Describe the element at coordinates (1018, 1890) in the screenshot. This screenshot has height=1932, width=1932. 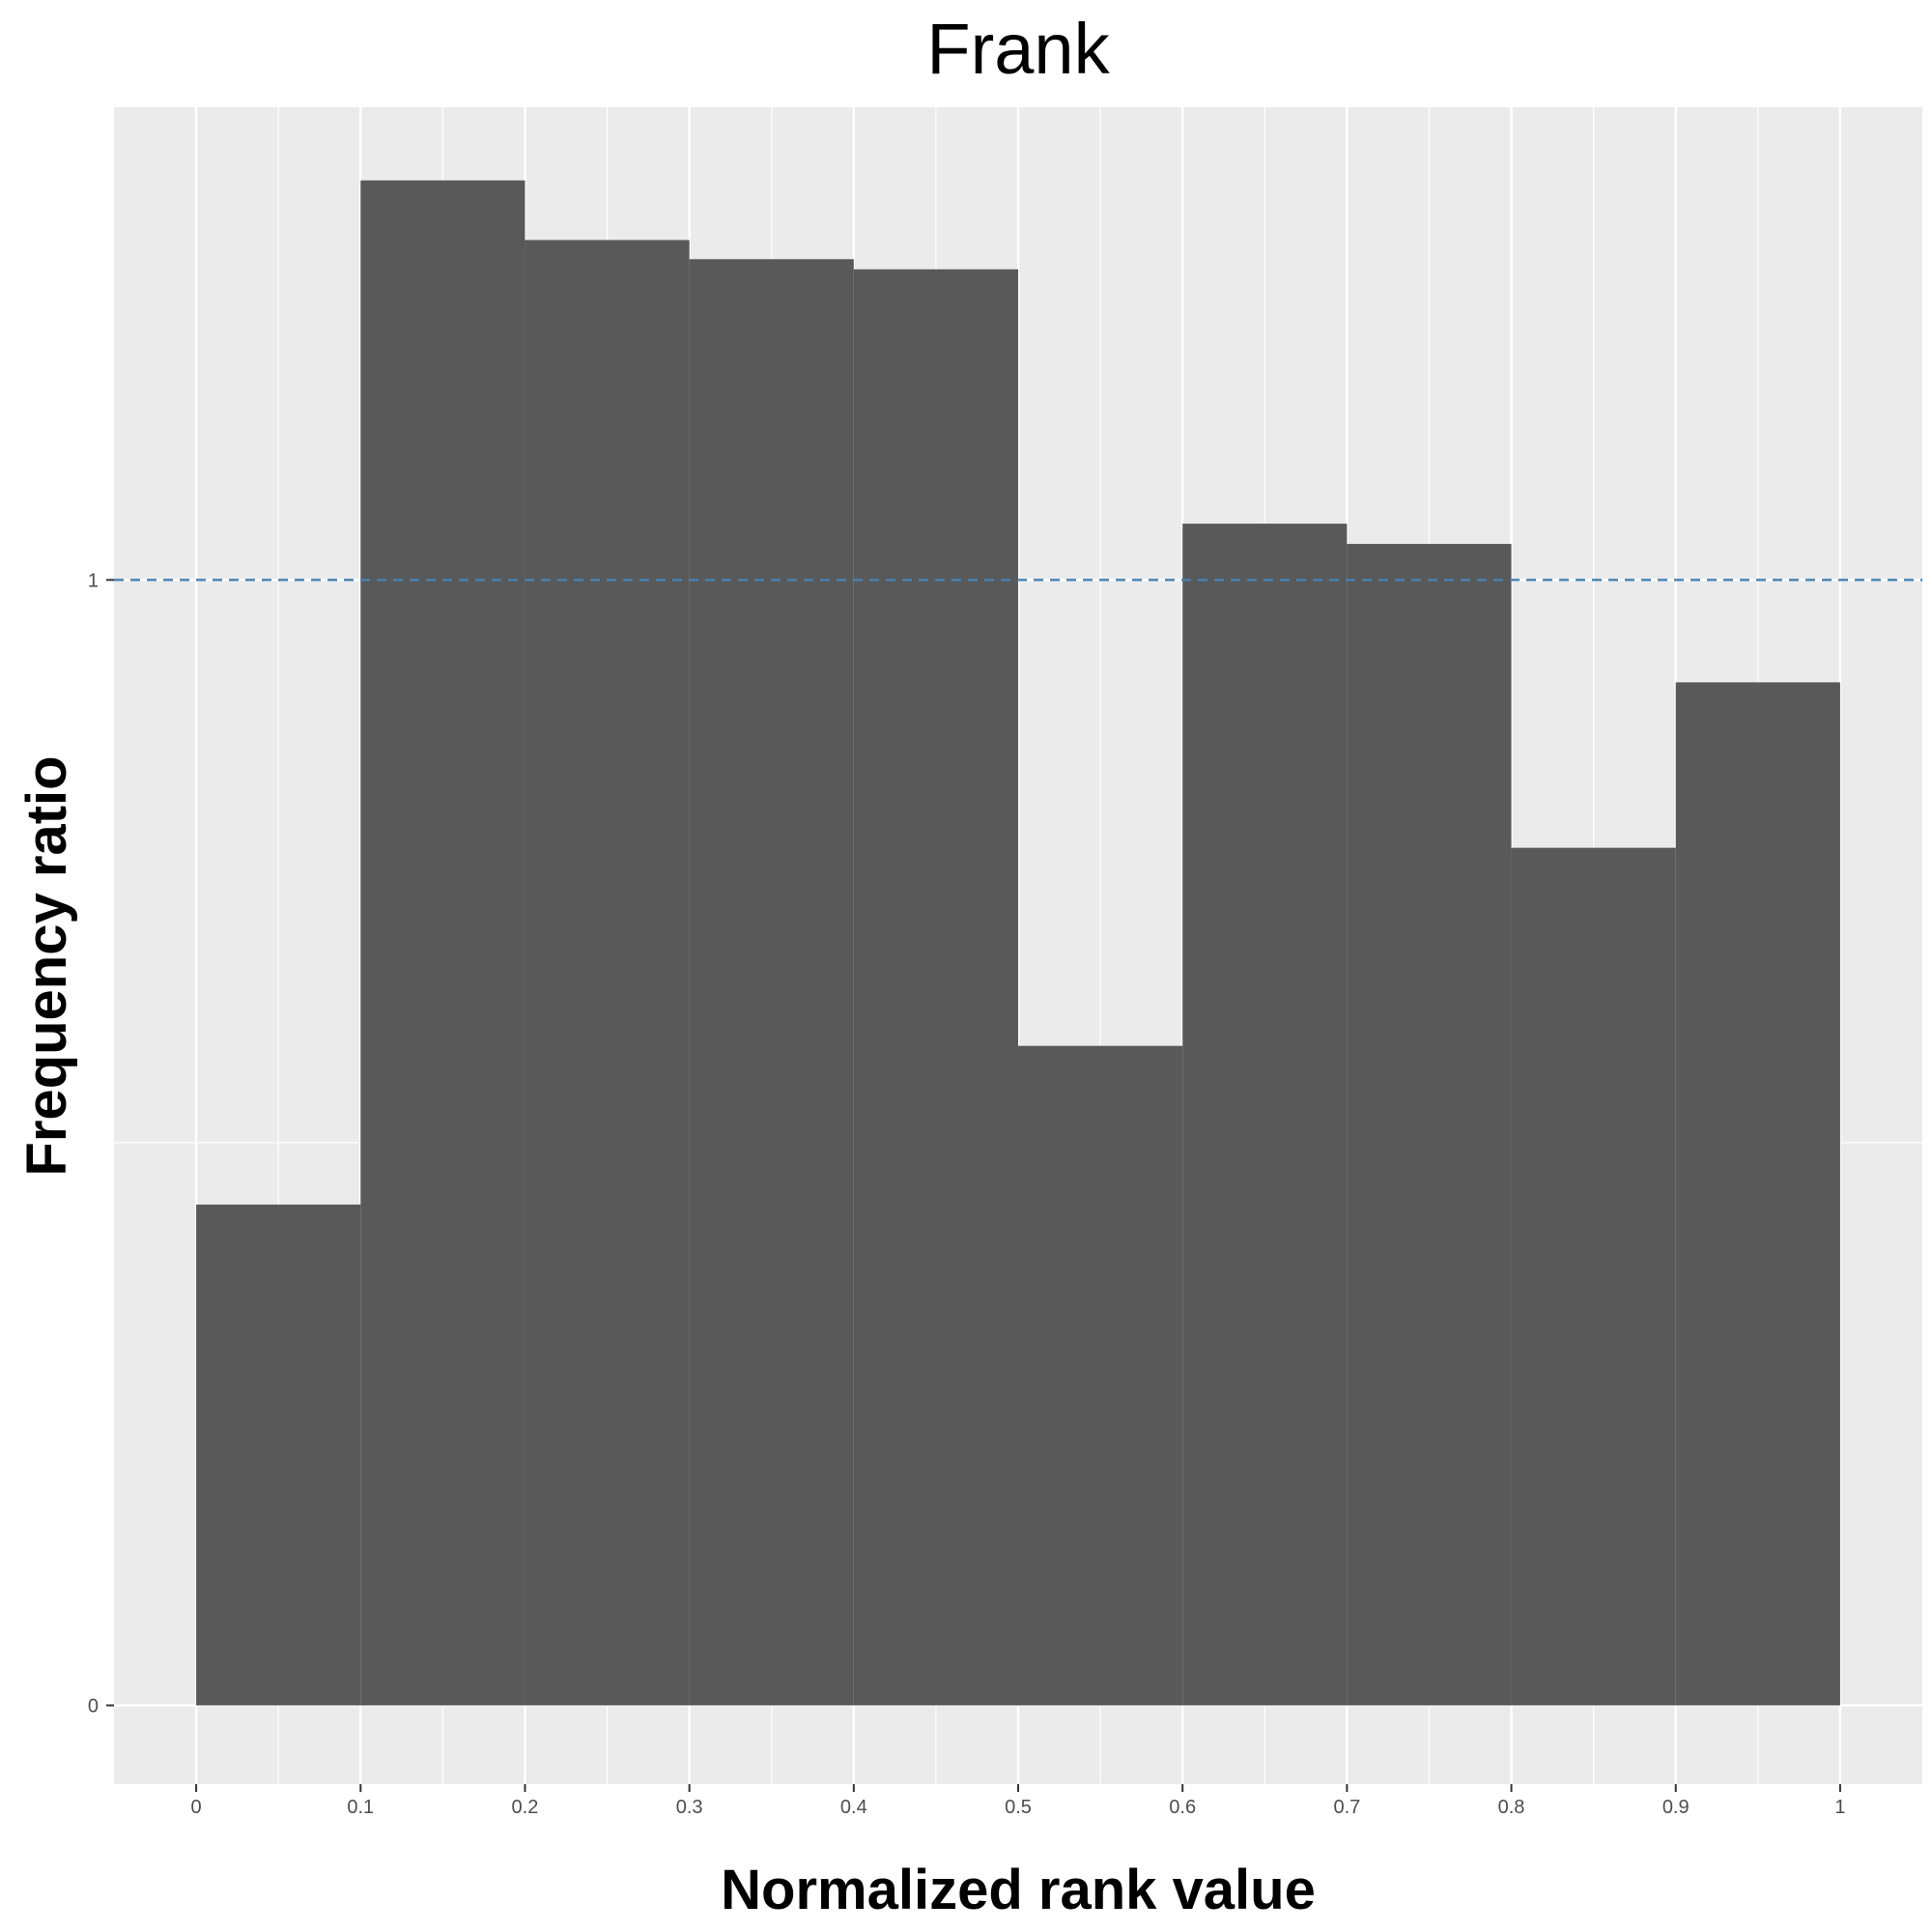
I see `x-axis-label: Normalized rank value` at that location.